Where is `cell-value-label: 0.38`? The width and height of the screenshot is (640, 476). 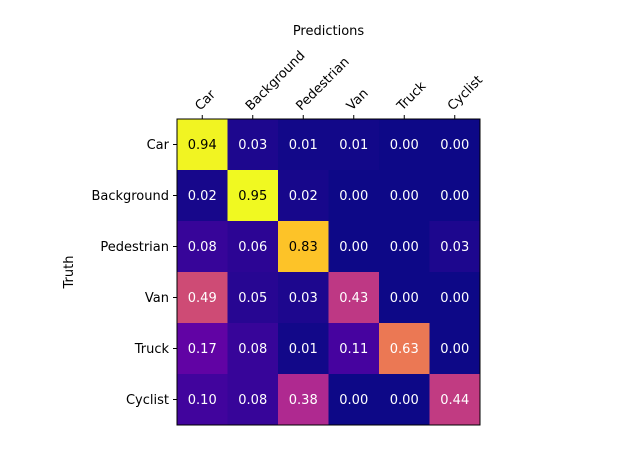
cell-value-label: 0.38 is located at coordinates (303, 400).